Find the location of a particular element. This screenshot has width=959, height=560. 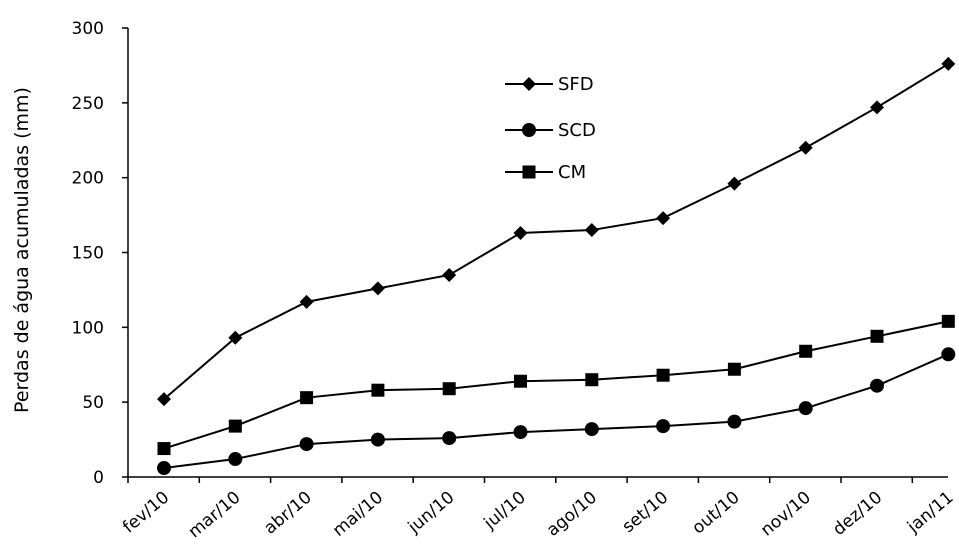

x-tick-label: mar/10 is located at coordinates (215, 515).